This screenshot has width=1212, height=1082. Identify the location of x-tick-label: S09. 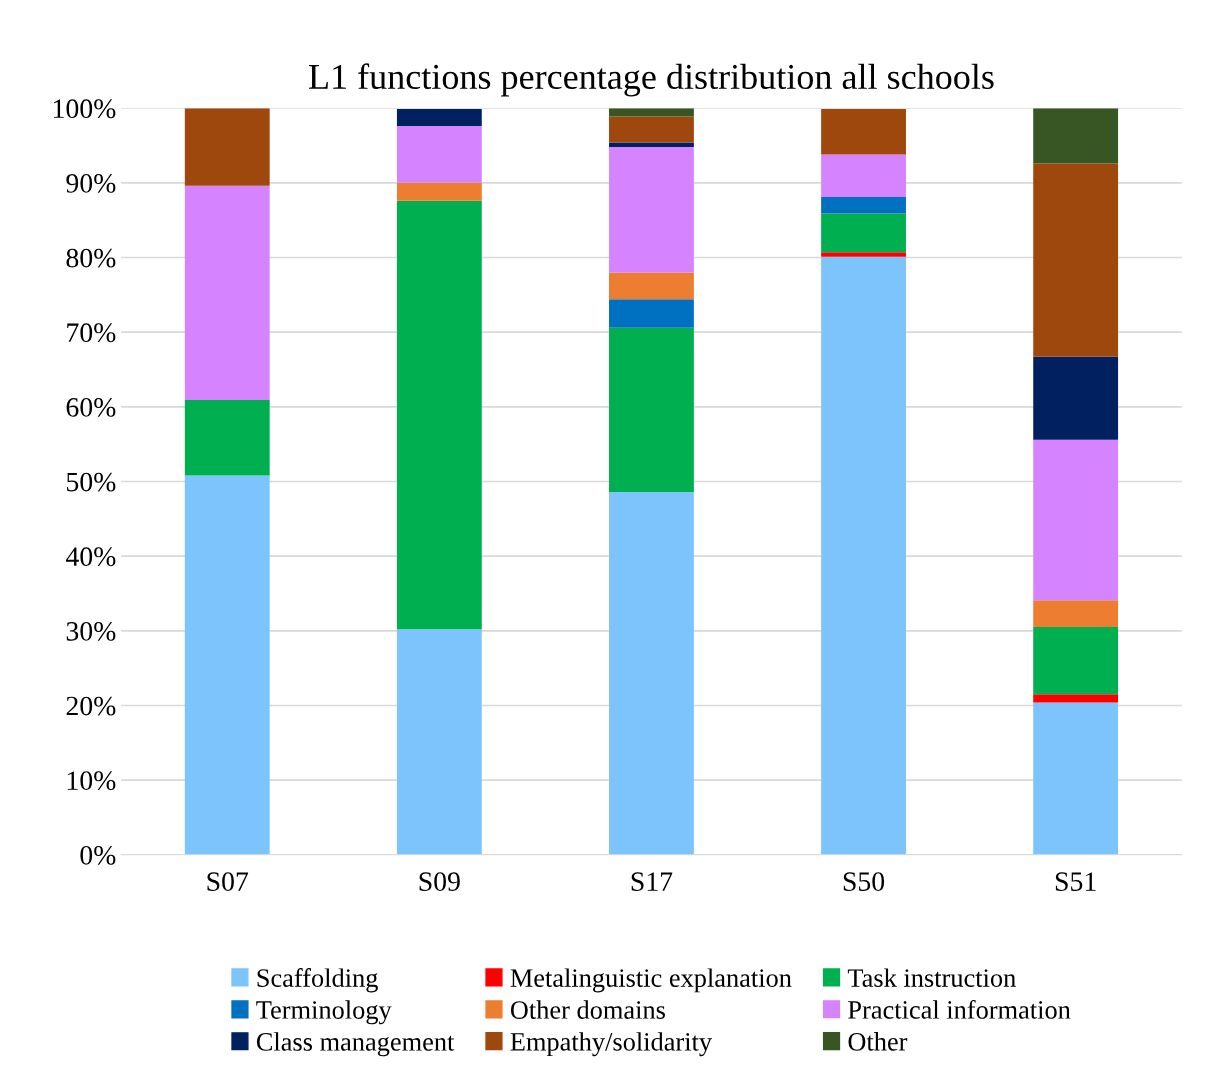
(439, 881).